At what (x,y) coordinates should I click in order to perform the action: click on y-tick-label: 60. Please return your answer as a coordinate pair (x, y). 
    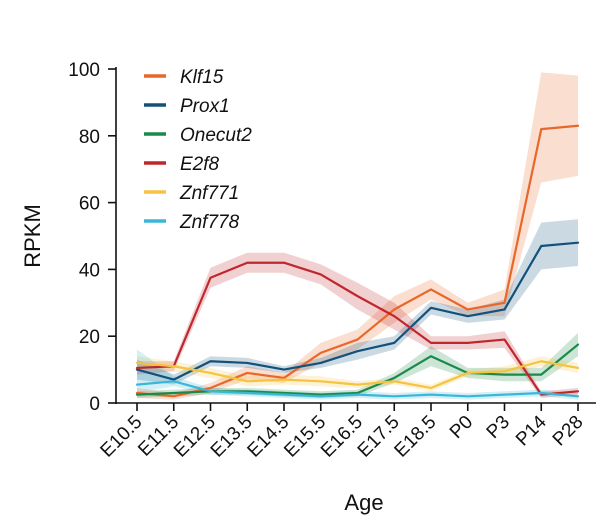
    Looking at the image, I should click on (89, 204).